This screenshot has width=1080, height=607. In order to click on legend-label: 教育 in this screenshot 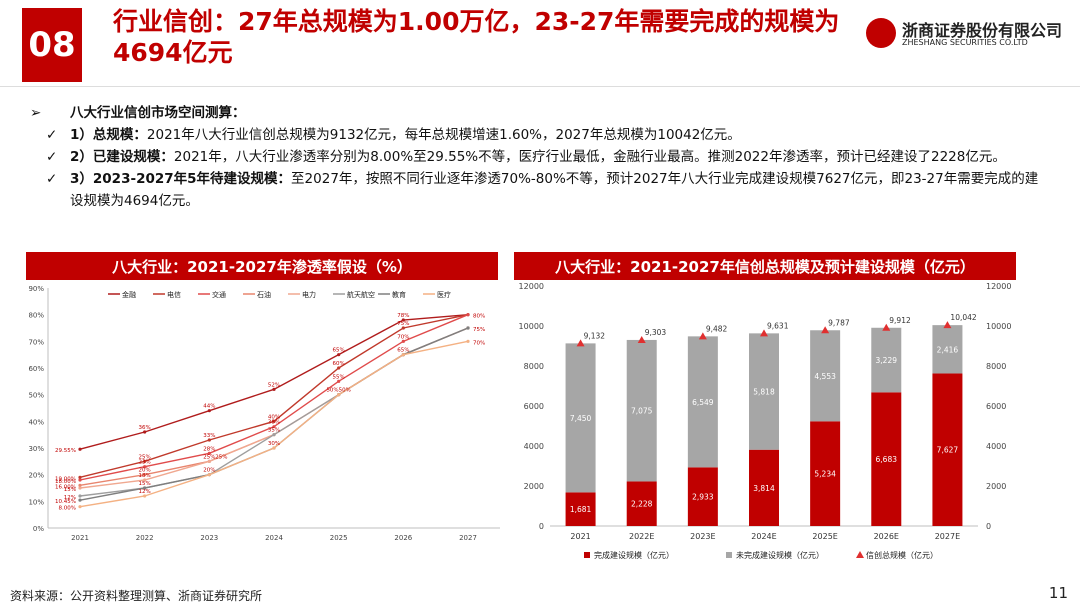, I will do `click(399, 294)`.